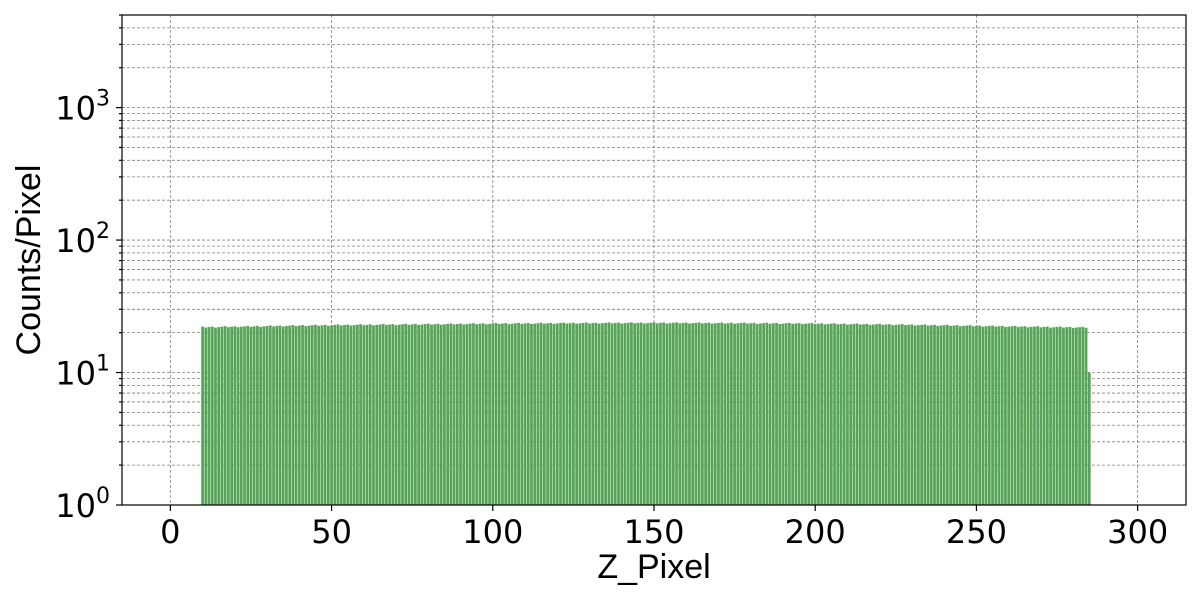 The width and height of the screenshot is (1200, 600). What do you see at coordinates (664, 532) in the screenshot?
I see `x-tick-labels: 0 50 100 150 200 250 300` at bounding box center [664, 532].